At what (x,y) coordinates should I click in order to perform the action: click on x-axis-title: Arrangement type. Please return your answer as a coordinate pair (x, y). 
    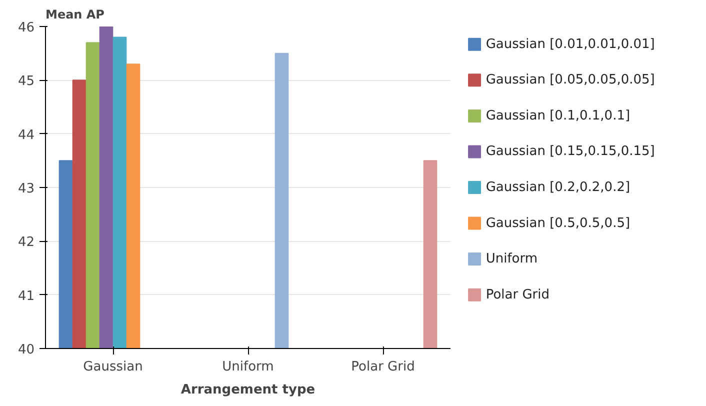
    Looking at the image, I should click on (248, 390).